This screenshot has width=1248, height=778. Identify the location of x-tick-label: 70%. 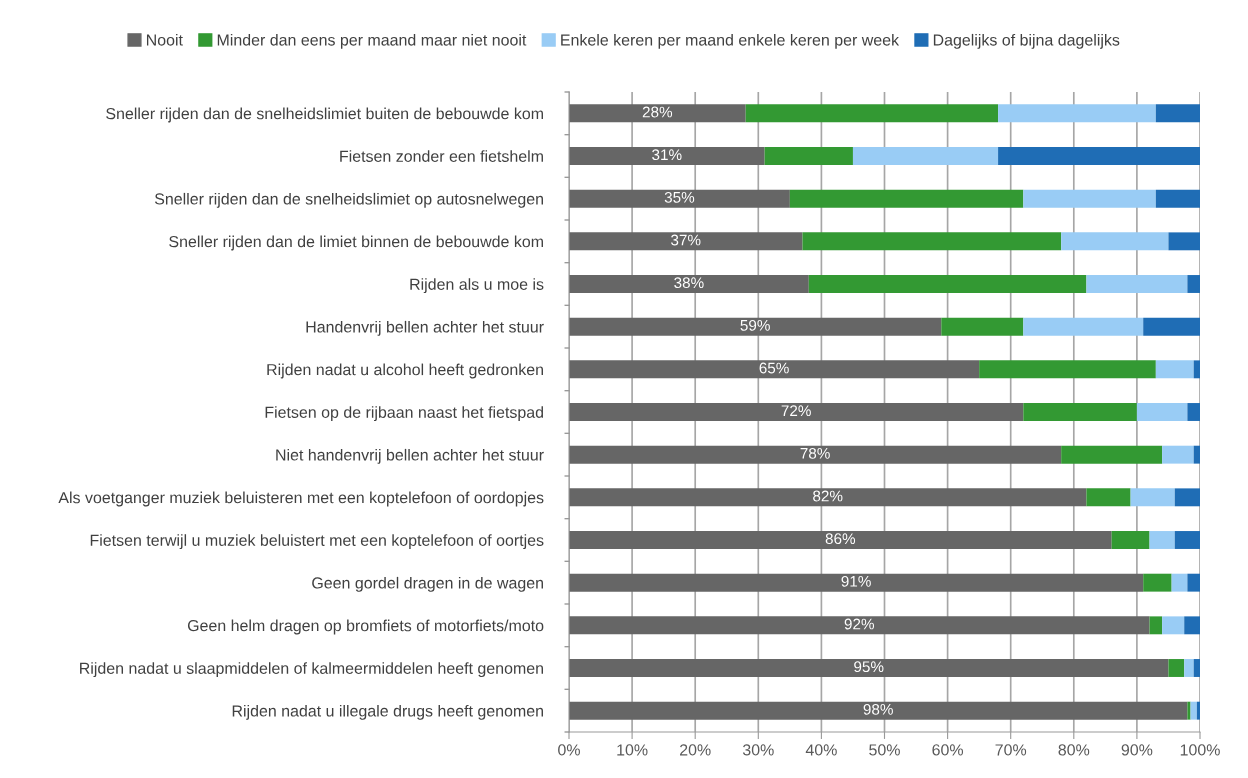
(1011, 750).